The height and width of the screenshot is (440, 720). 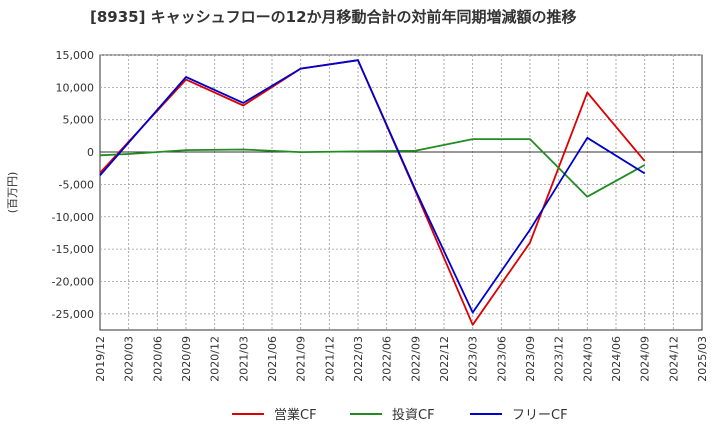 I want to click on y-axis-label: (百万円), so click(x=12, y=193).